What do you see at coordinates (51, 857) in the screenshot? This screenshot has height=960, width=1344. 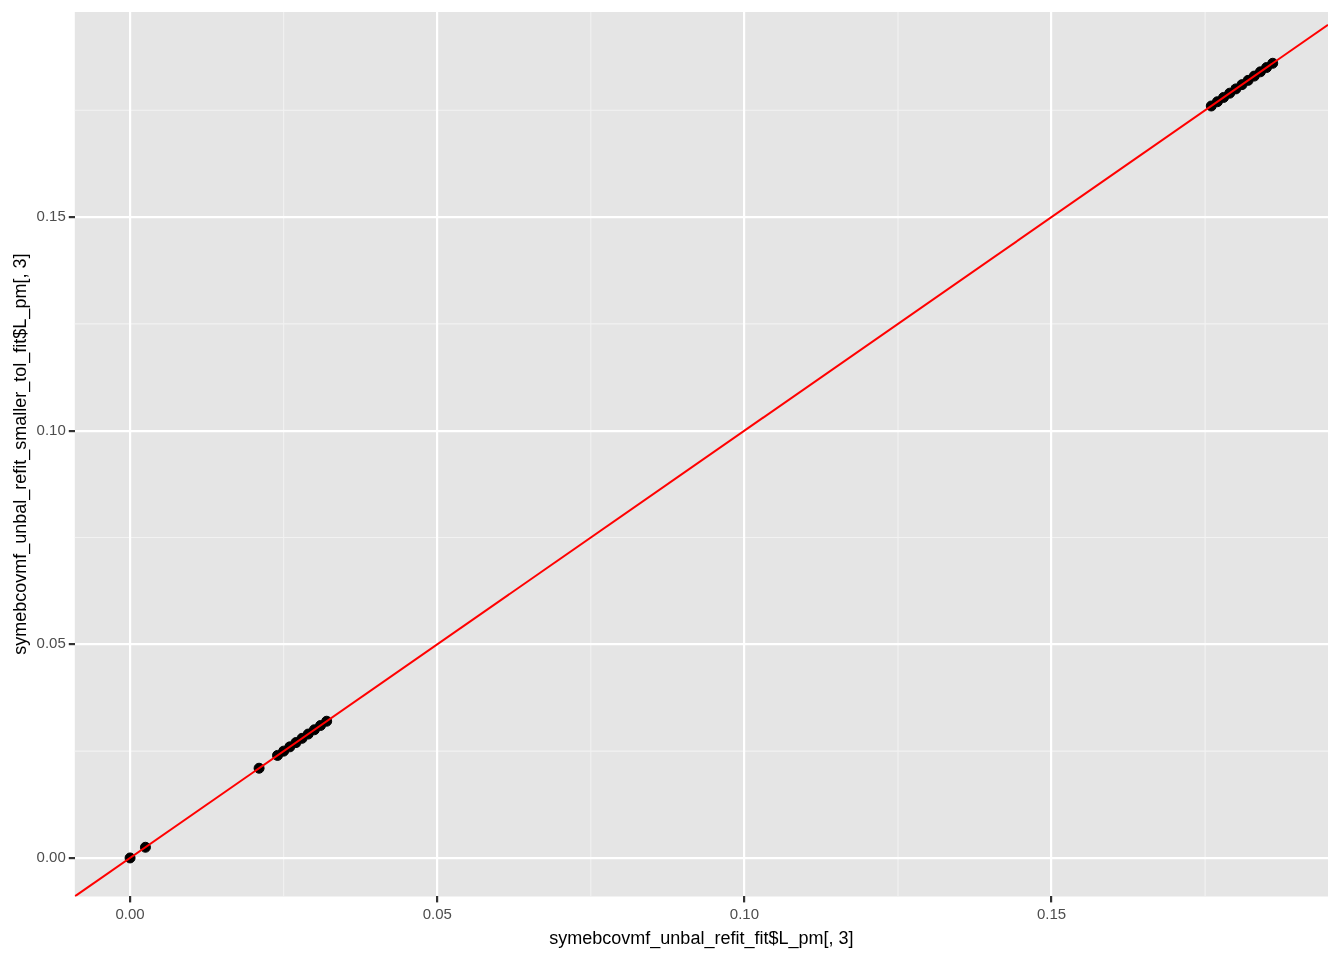 I see `y-tick-label: 0.00` at bounding box center [51, 857].